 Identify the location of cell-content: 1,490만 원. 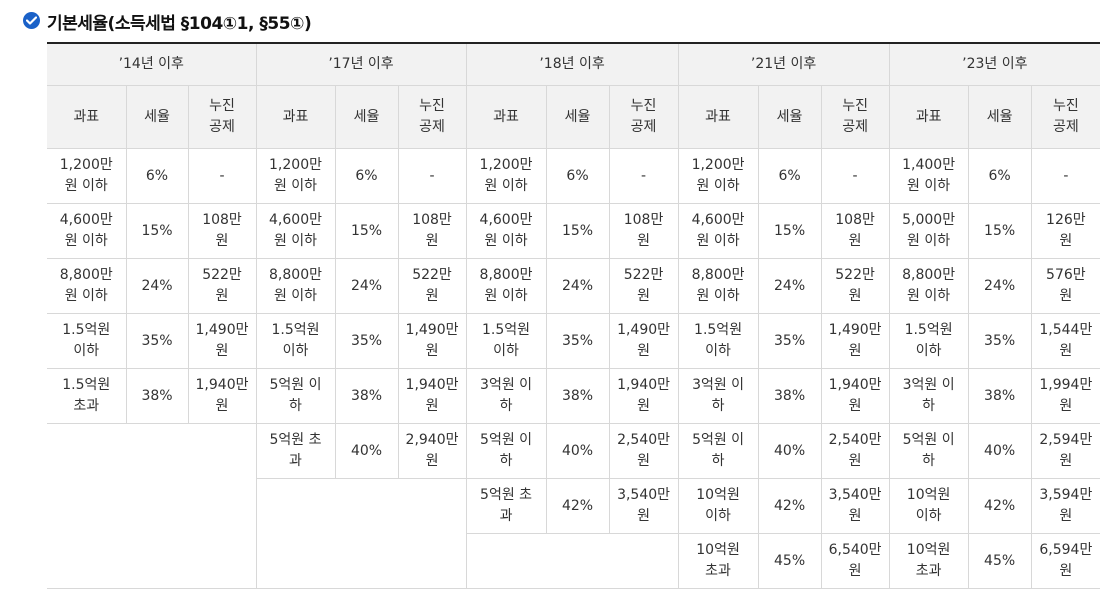
(432, 341).